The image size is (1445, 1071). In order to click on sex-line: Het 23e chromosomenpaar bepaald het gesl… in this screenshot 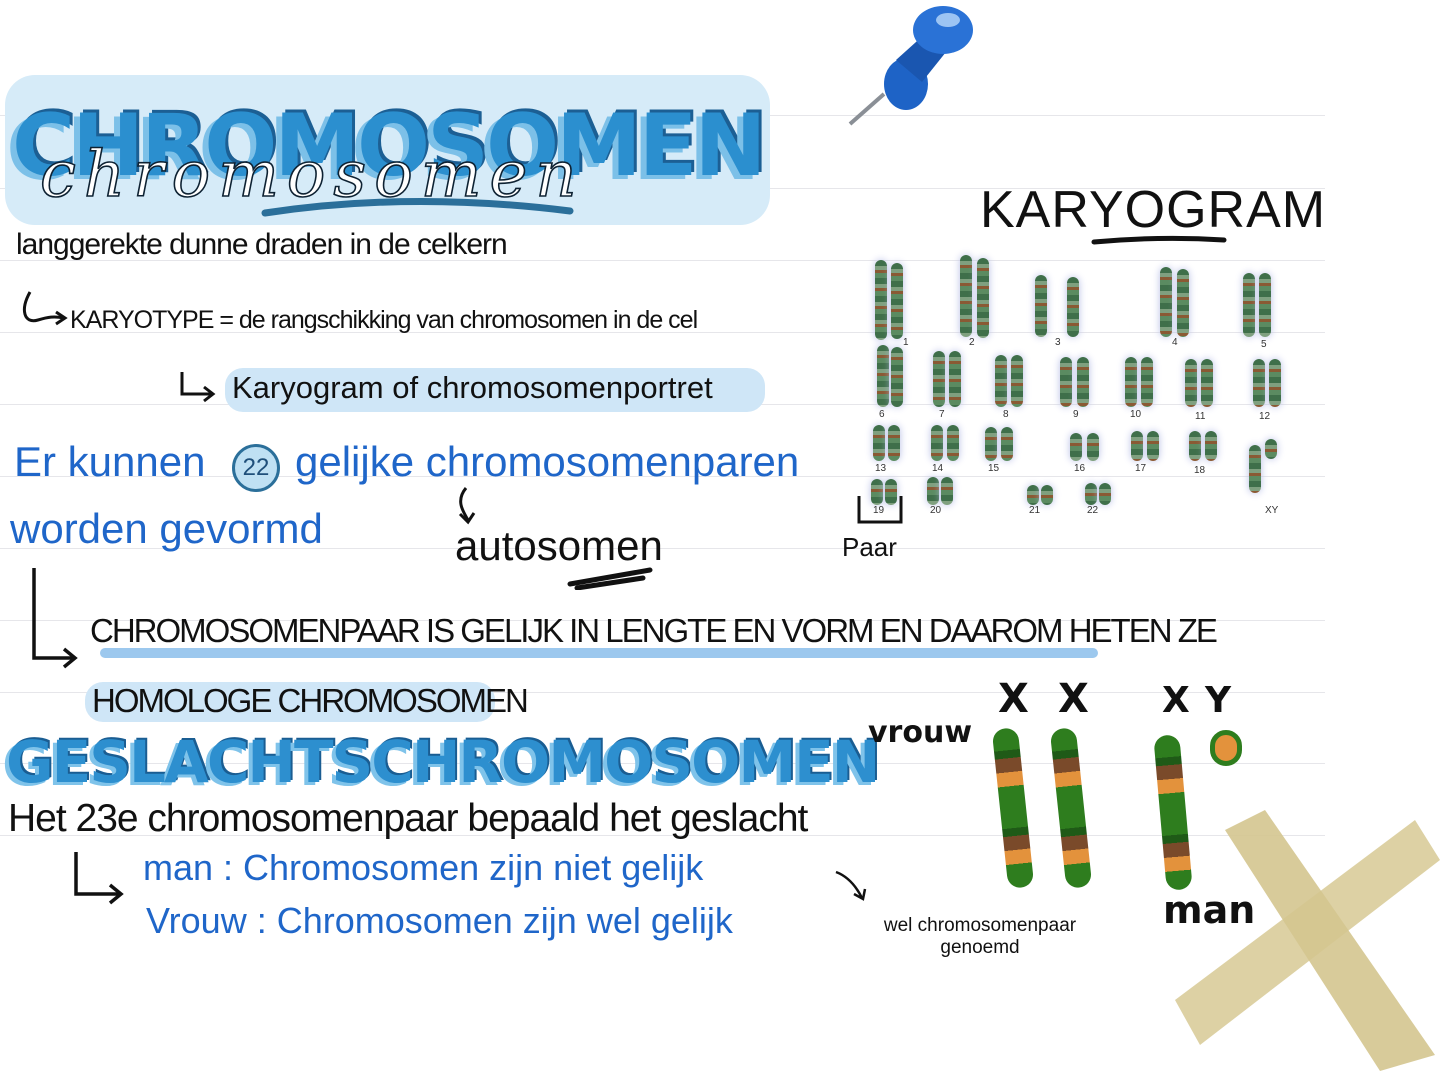, I will do `click(408, 818)`.